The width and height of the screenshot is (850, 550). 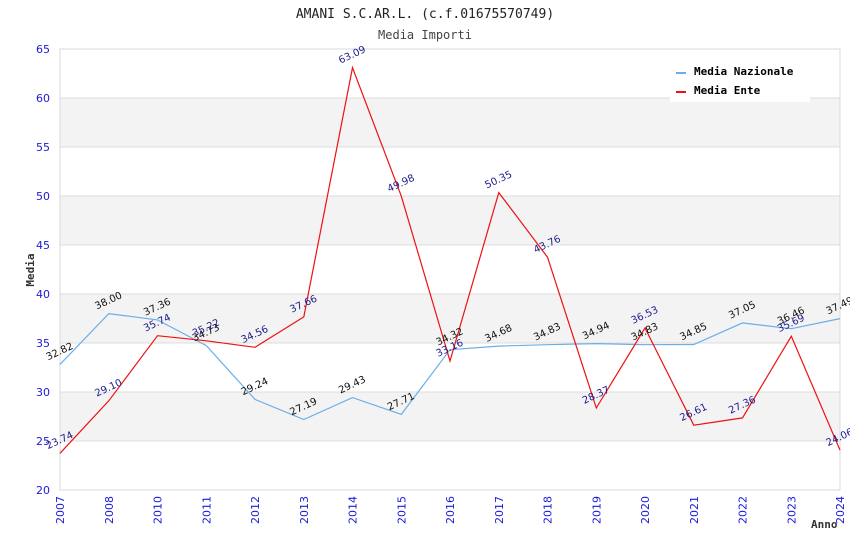 I want to click on x-axis-label: Anno, so click(x=824, y=524).